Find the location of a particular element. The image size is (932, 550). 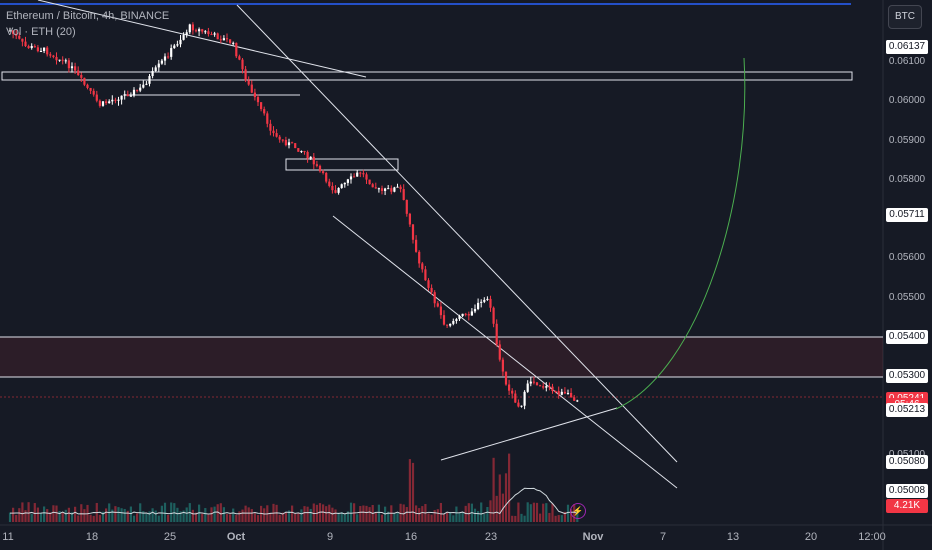

currency-button: BTC is located at coordinates (905, 17).